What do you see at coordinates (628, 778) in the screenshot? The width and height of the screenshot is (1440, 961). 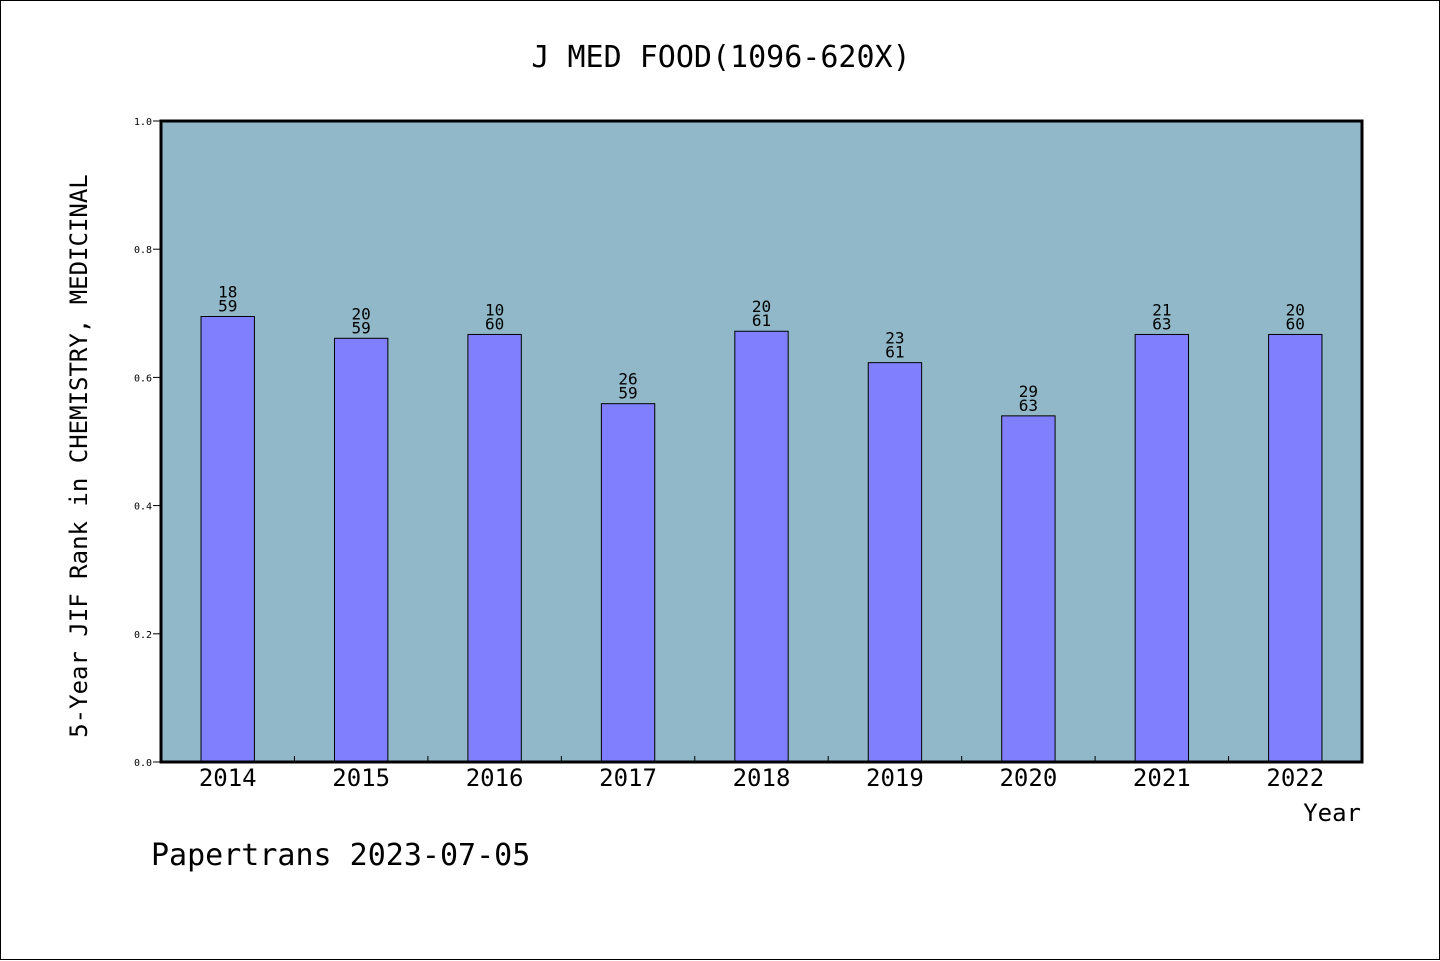 I see `x-tick-label-2017: 2017` at bounding box center [628, 778].